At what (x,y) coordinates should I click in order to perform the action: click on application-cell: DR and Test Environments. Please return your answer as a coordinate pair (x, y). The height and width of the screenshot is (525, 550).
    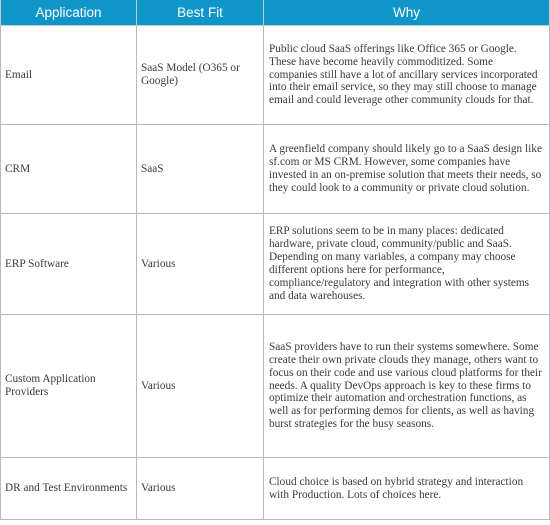
    Looking at the image, I should click on (68, 488).